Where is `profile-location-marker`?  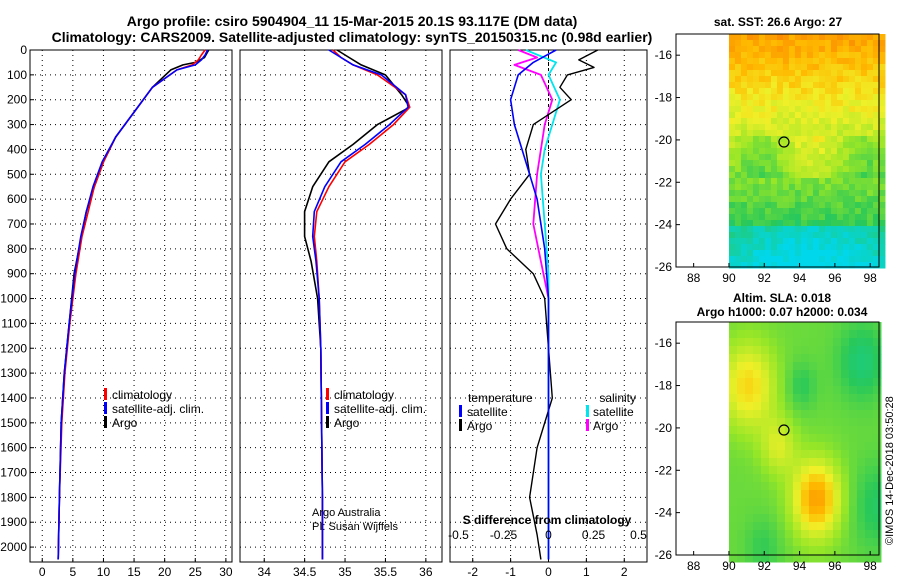
profile-location-marker is located at coordinates (784, 142).